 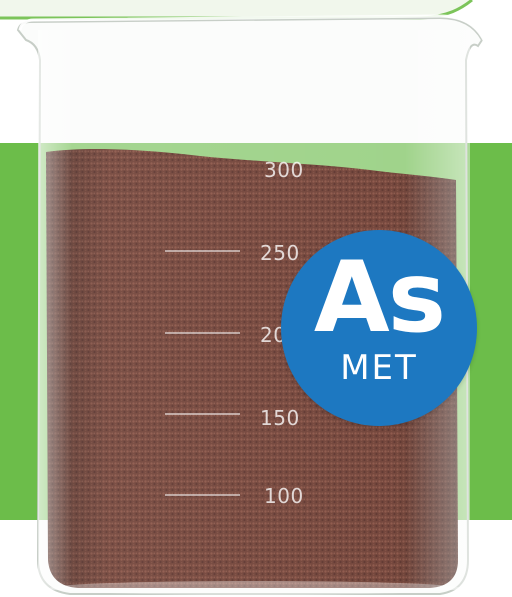 I want to click on scale-label-100: 100, so click(x=284, y=496).